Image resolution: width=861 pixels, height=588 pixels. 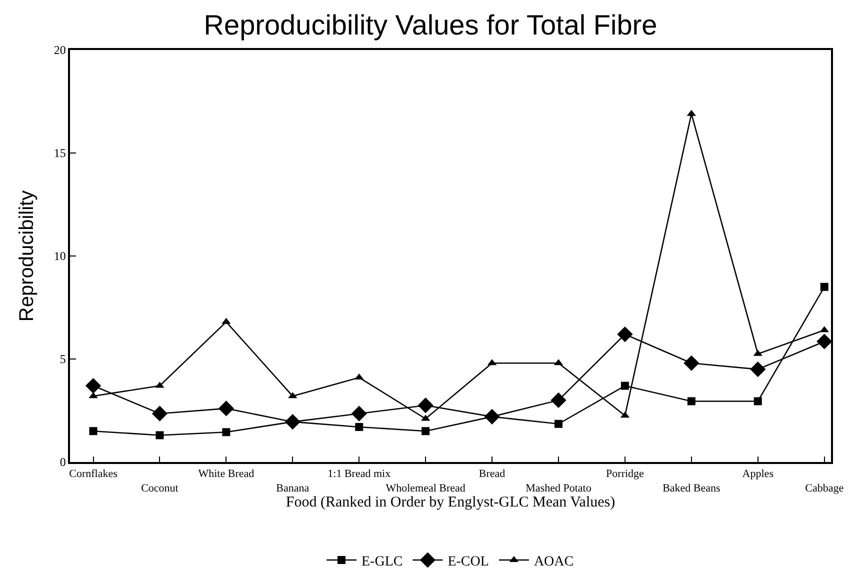 I want to click on x-tick-label: Banana, so click(x=293, y=488).